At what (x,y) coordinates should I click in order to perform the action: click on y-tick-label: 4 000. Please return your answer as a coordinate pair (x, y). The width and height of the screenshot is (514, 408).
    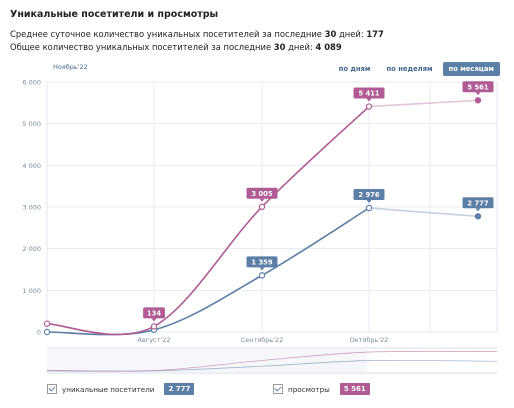
    Looking at the image, I should click on (31, 166).